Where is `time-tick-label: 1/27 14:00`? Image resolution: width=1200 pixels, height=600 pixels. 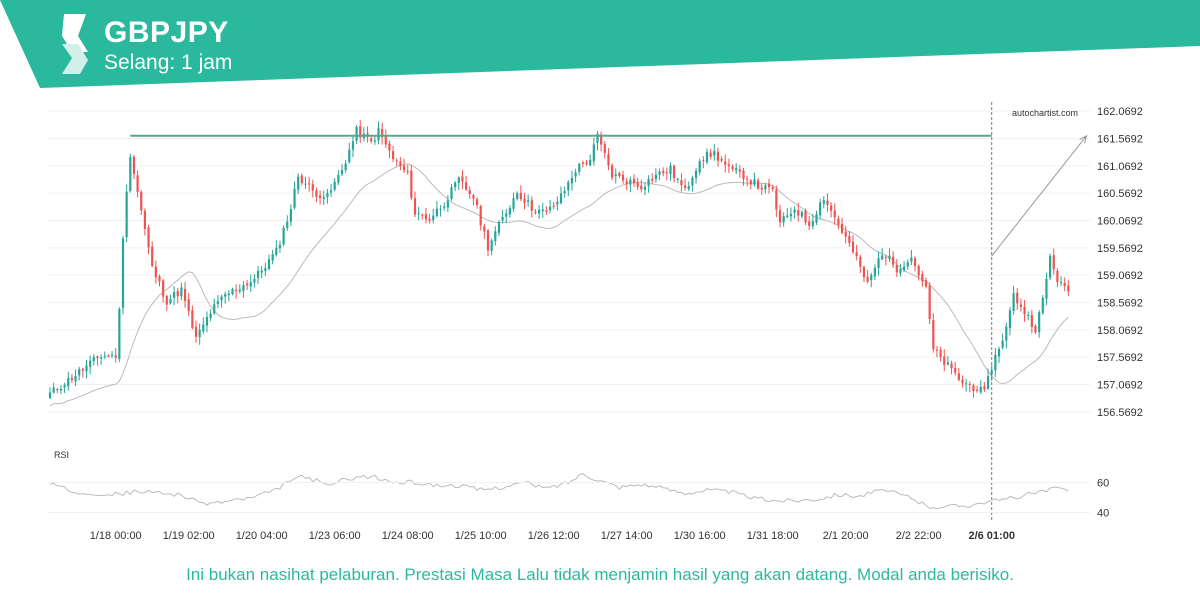 time-tick-label: 1/27 14:00 is located at coordinates (627, 536).